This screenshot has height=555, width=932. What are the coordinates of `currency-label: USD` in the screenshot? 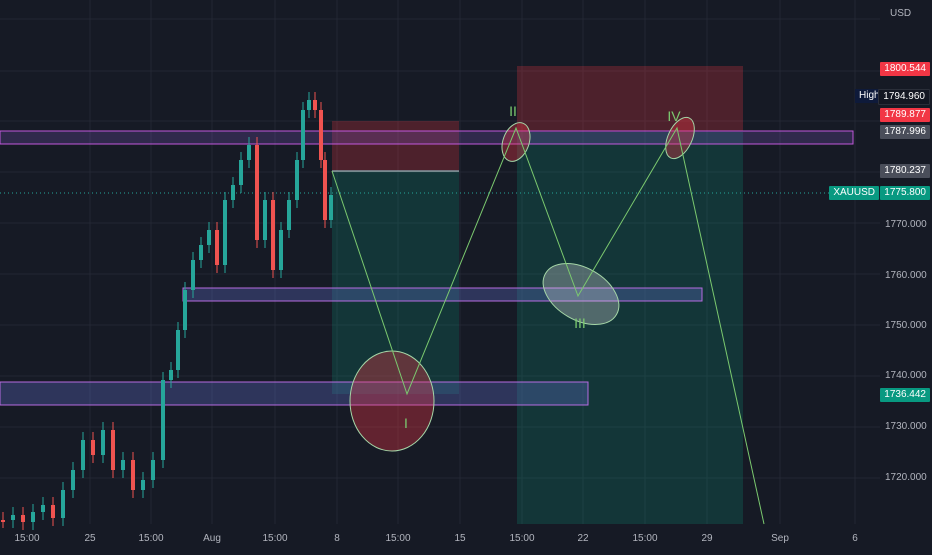 It's located at (901, 13).